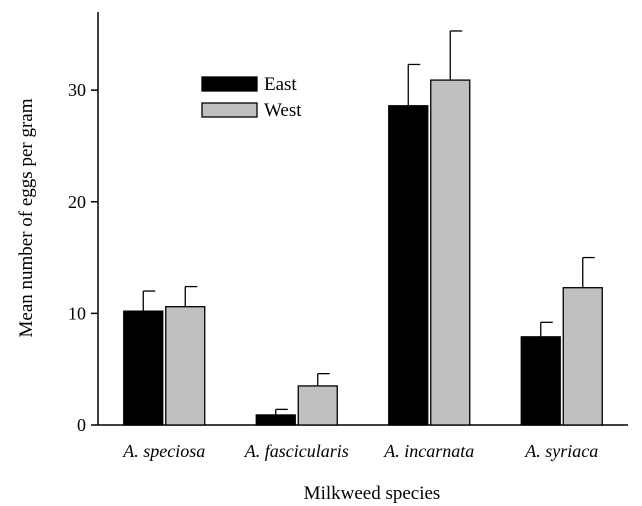  I want to click on y-tick-label: 20, so click(77, 202).